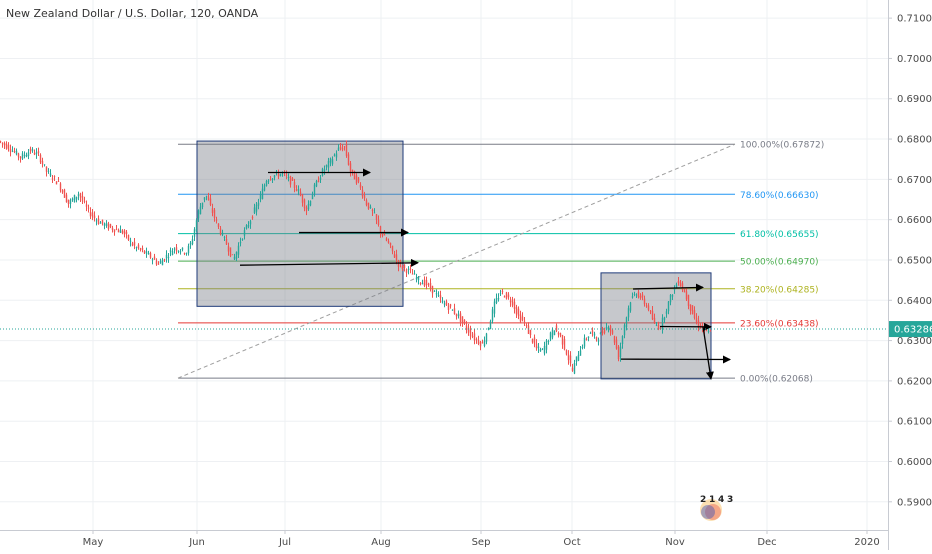  Describe the element at coordinates (703, 500) in the screenshot. I see `event-badge-count: 2` at that location.